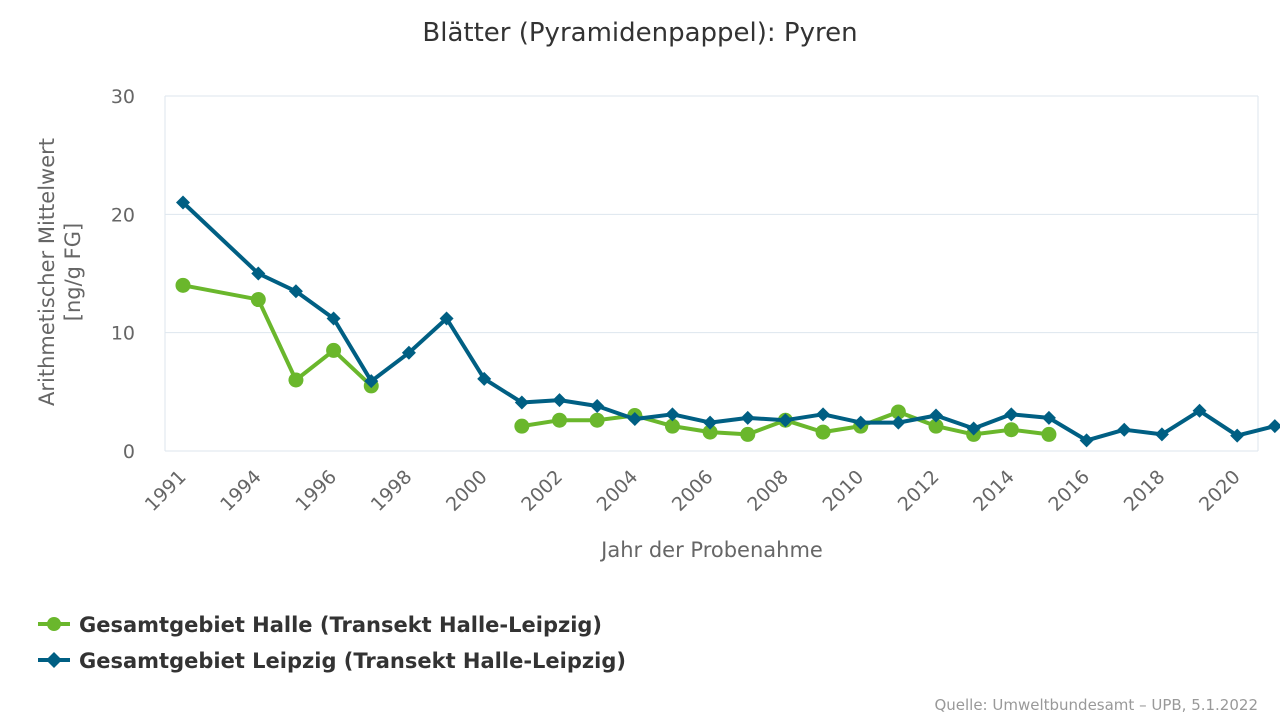 The image size is (1280, 720). I want to click on data-point-leipzig-2006, so click(747, 417).